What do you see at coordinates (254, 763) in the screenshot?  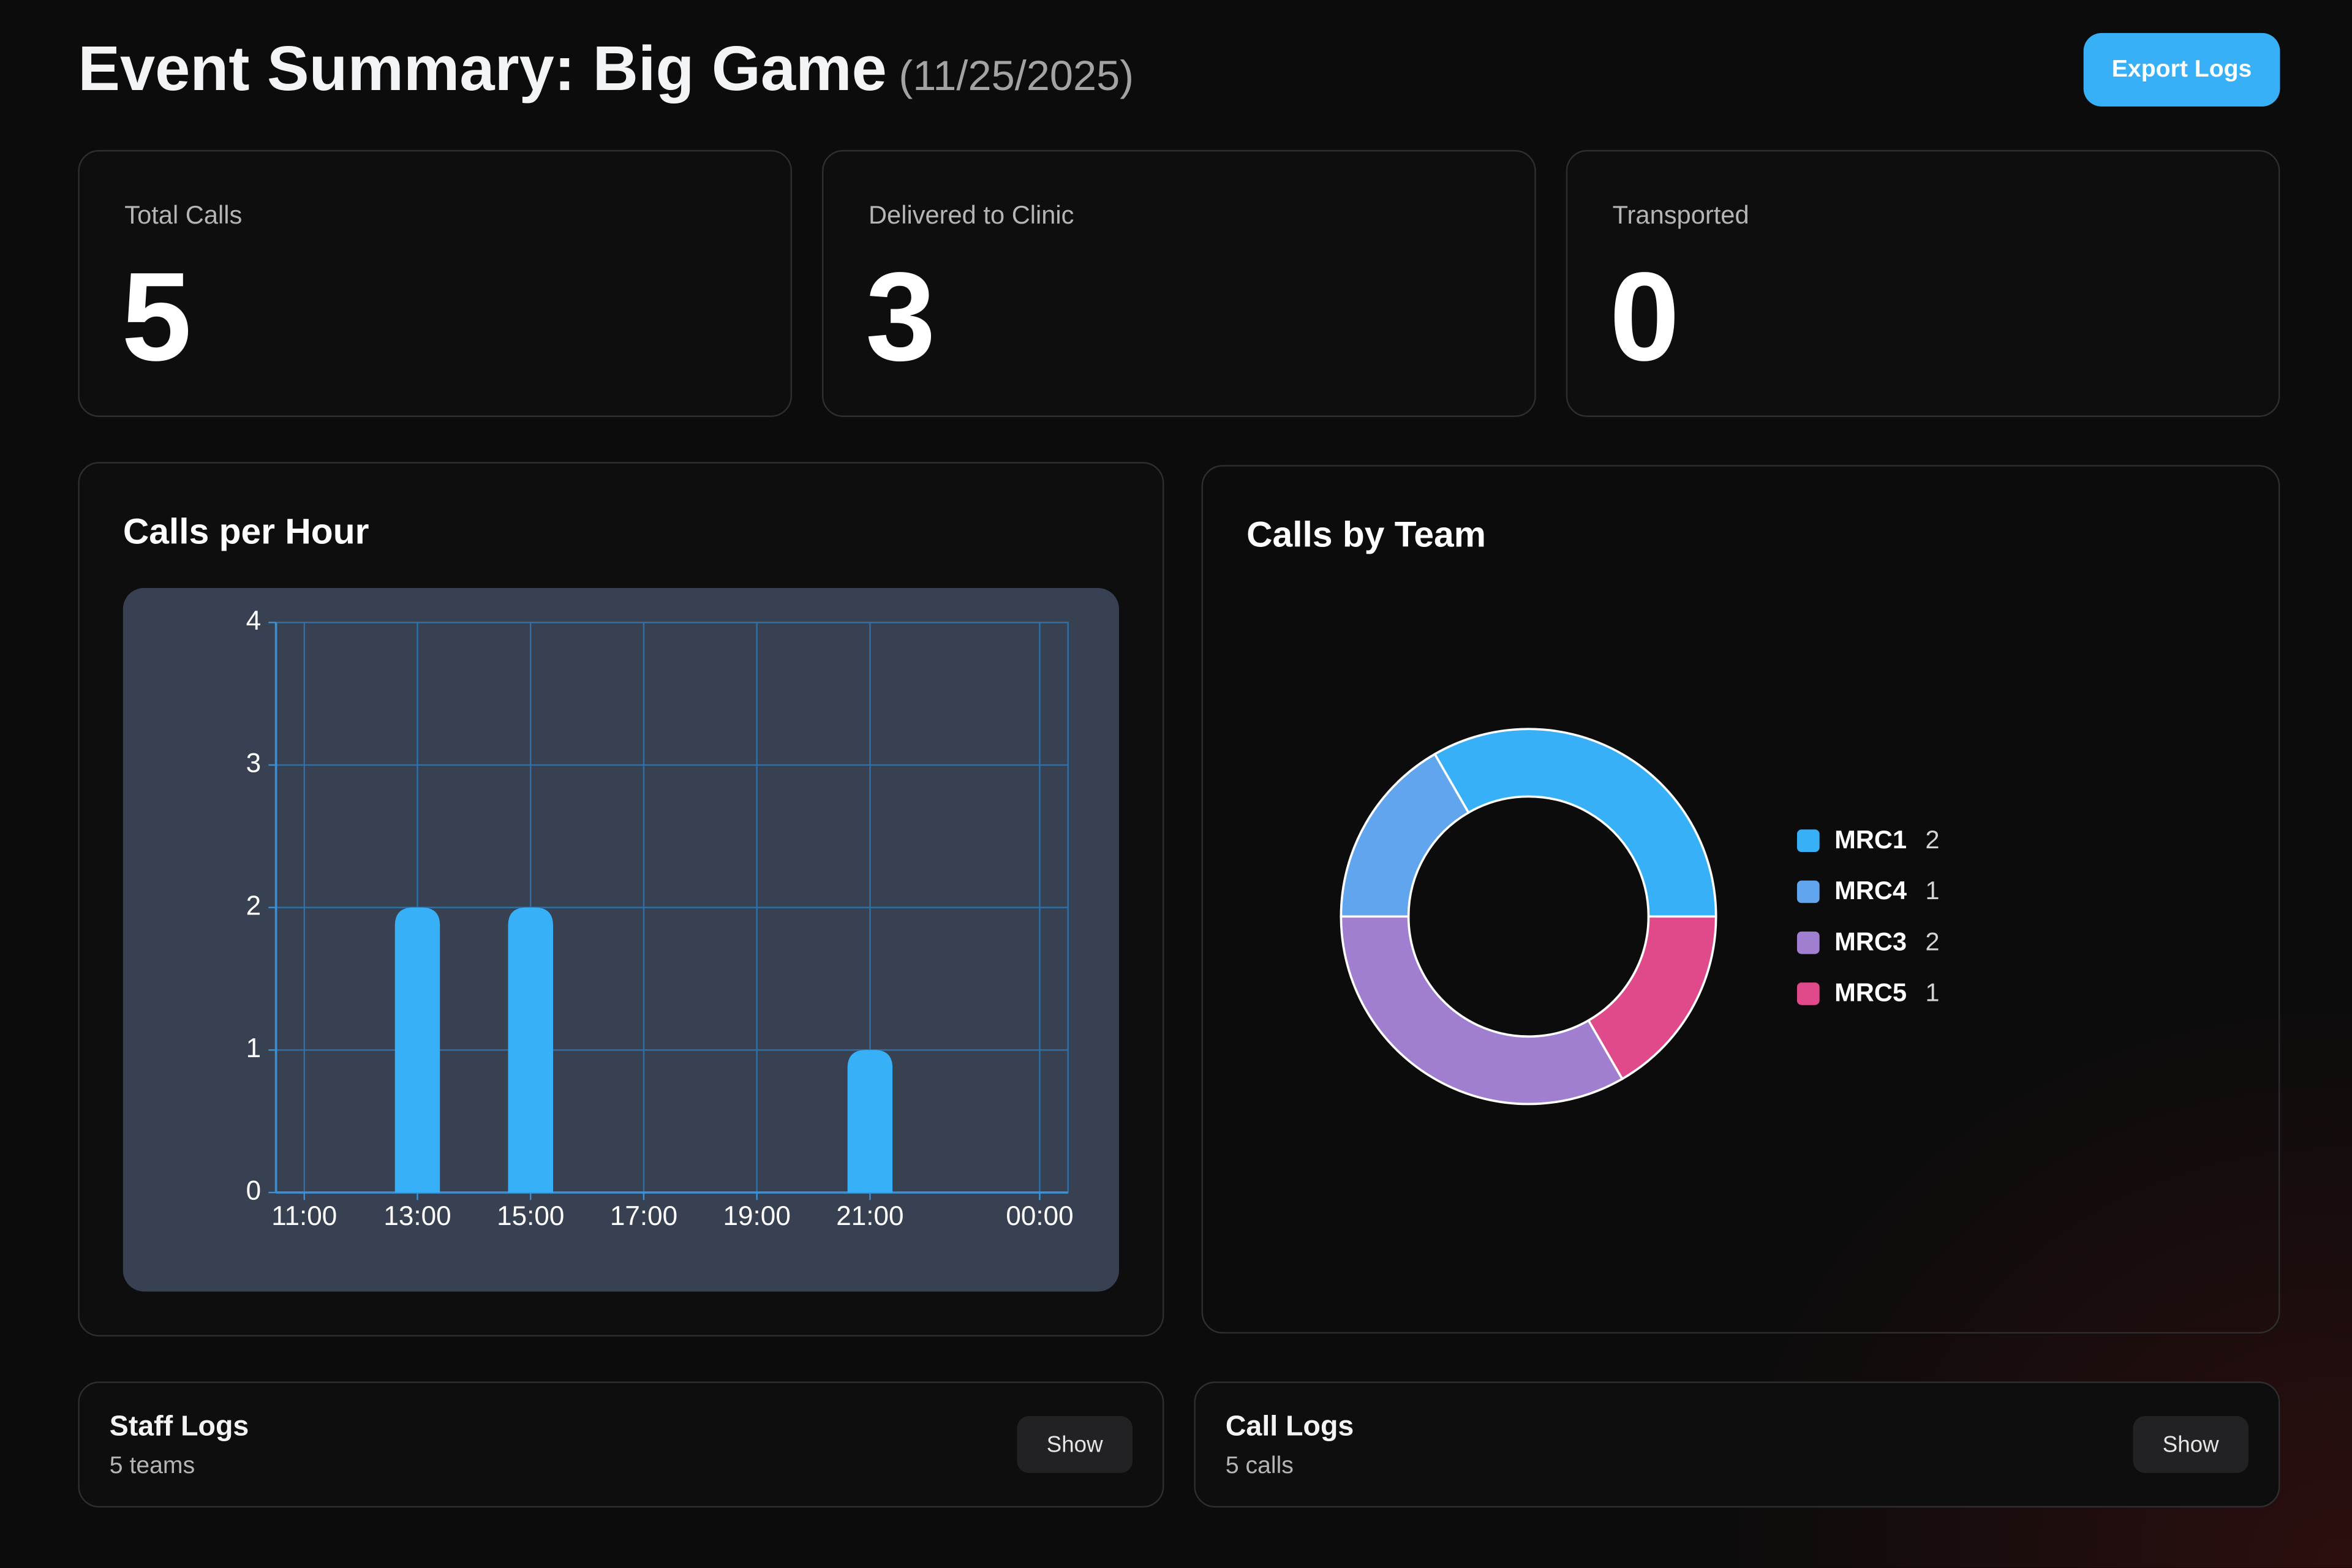 I see `y-tick-label: 3` at bounding box center [254, 763].